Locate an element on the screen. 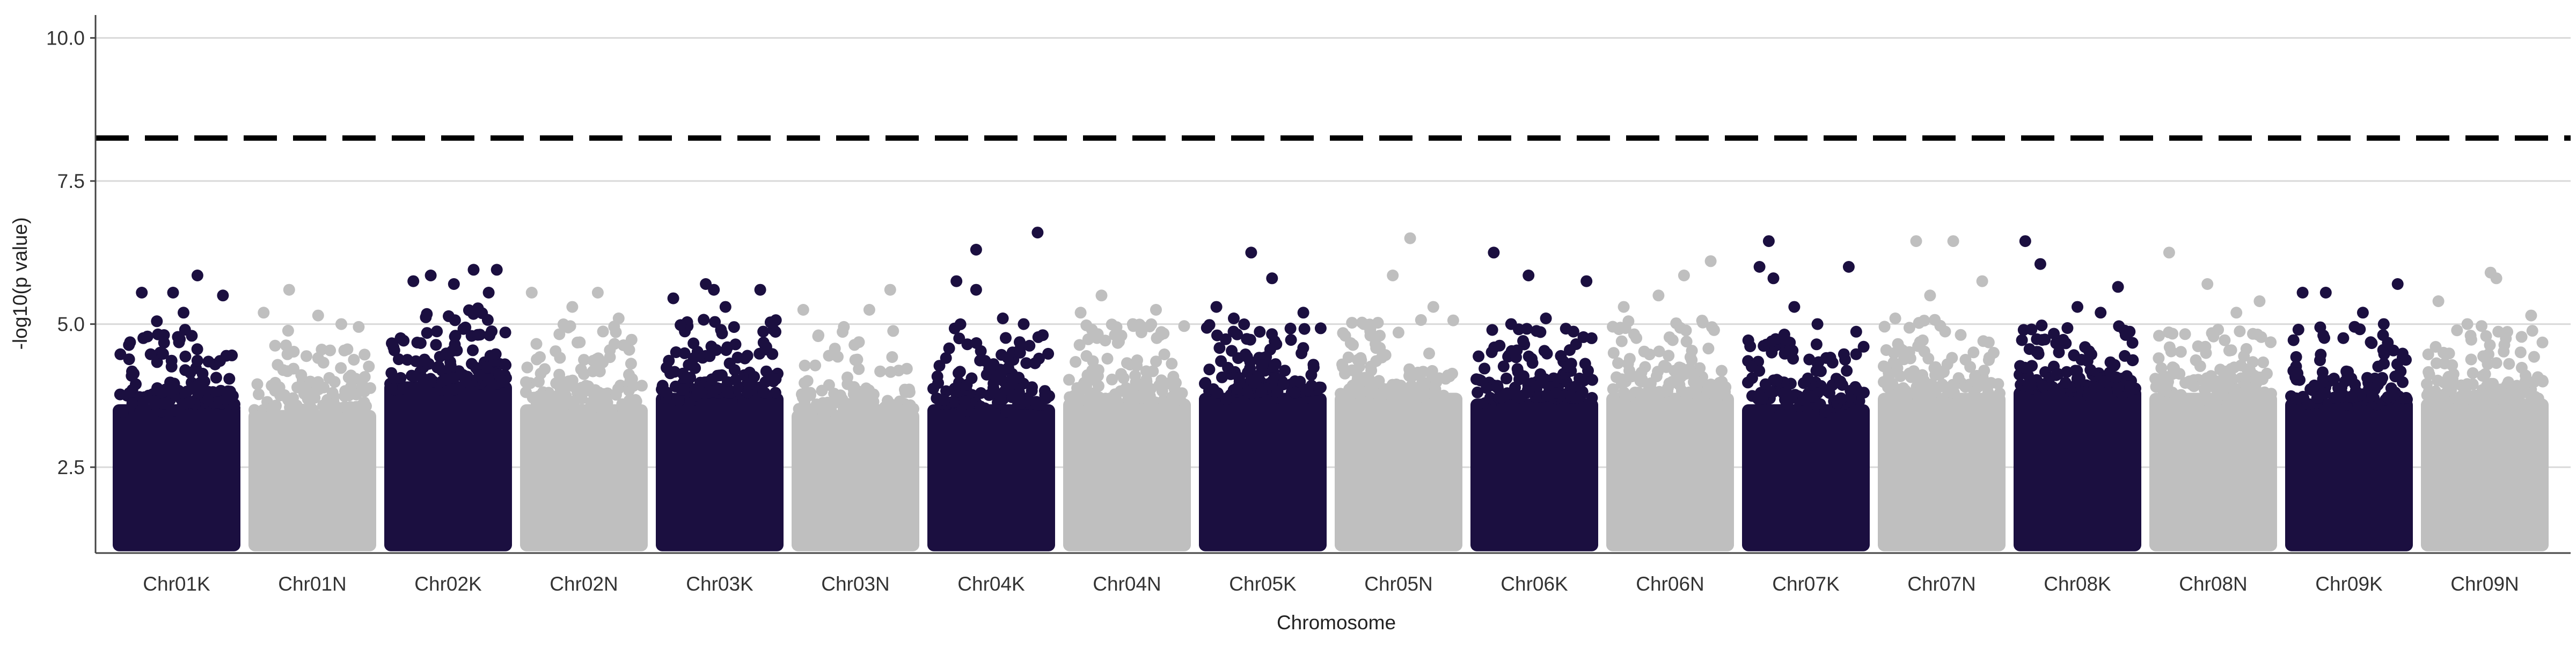 The image size is (2576, 647). x-tick-label-chr01k: Chr01K is located at coordinates (176, 584).